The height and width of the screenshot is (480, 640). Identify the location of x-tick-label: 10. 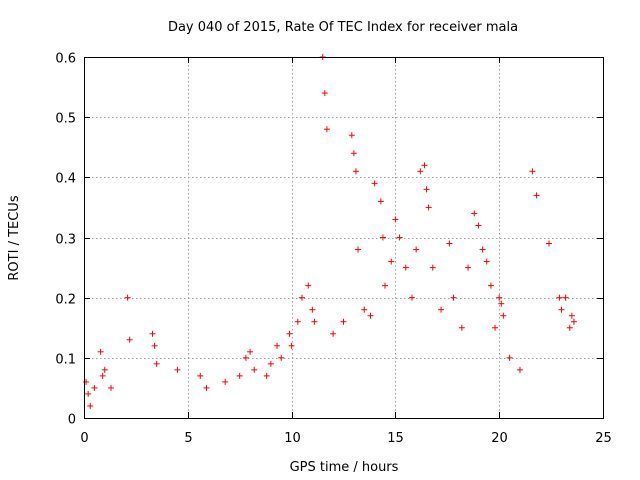
(292, 438).